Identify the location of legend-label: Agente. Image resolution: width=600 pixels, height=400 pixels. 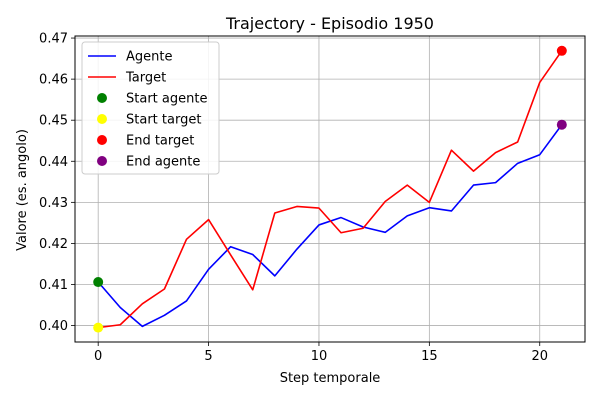
(149, 57).